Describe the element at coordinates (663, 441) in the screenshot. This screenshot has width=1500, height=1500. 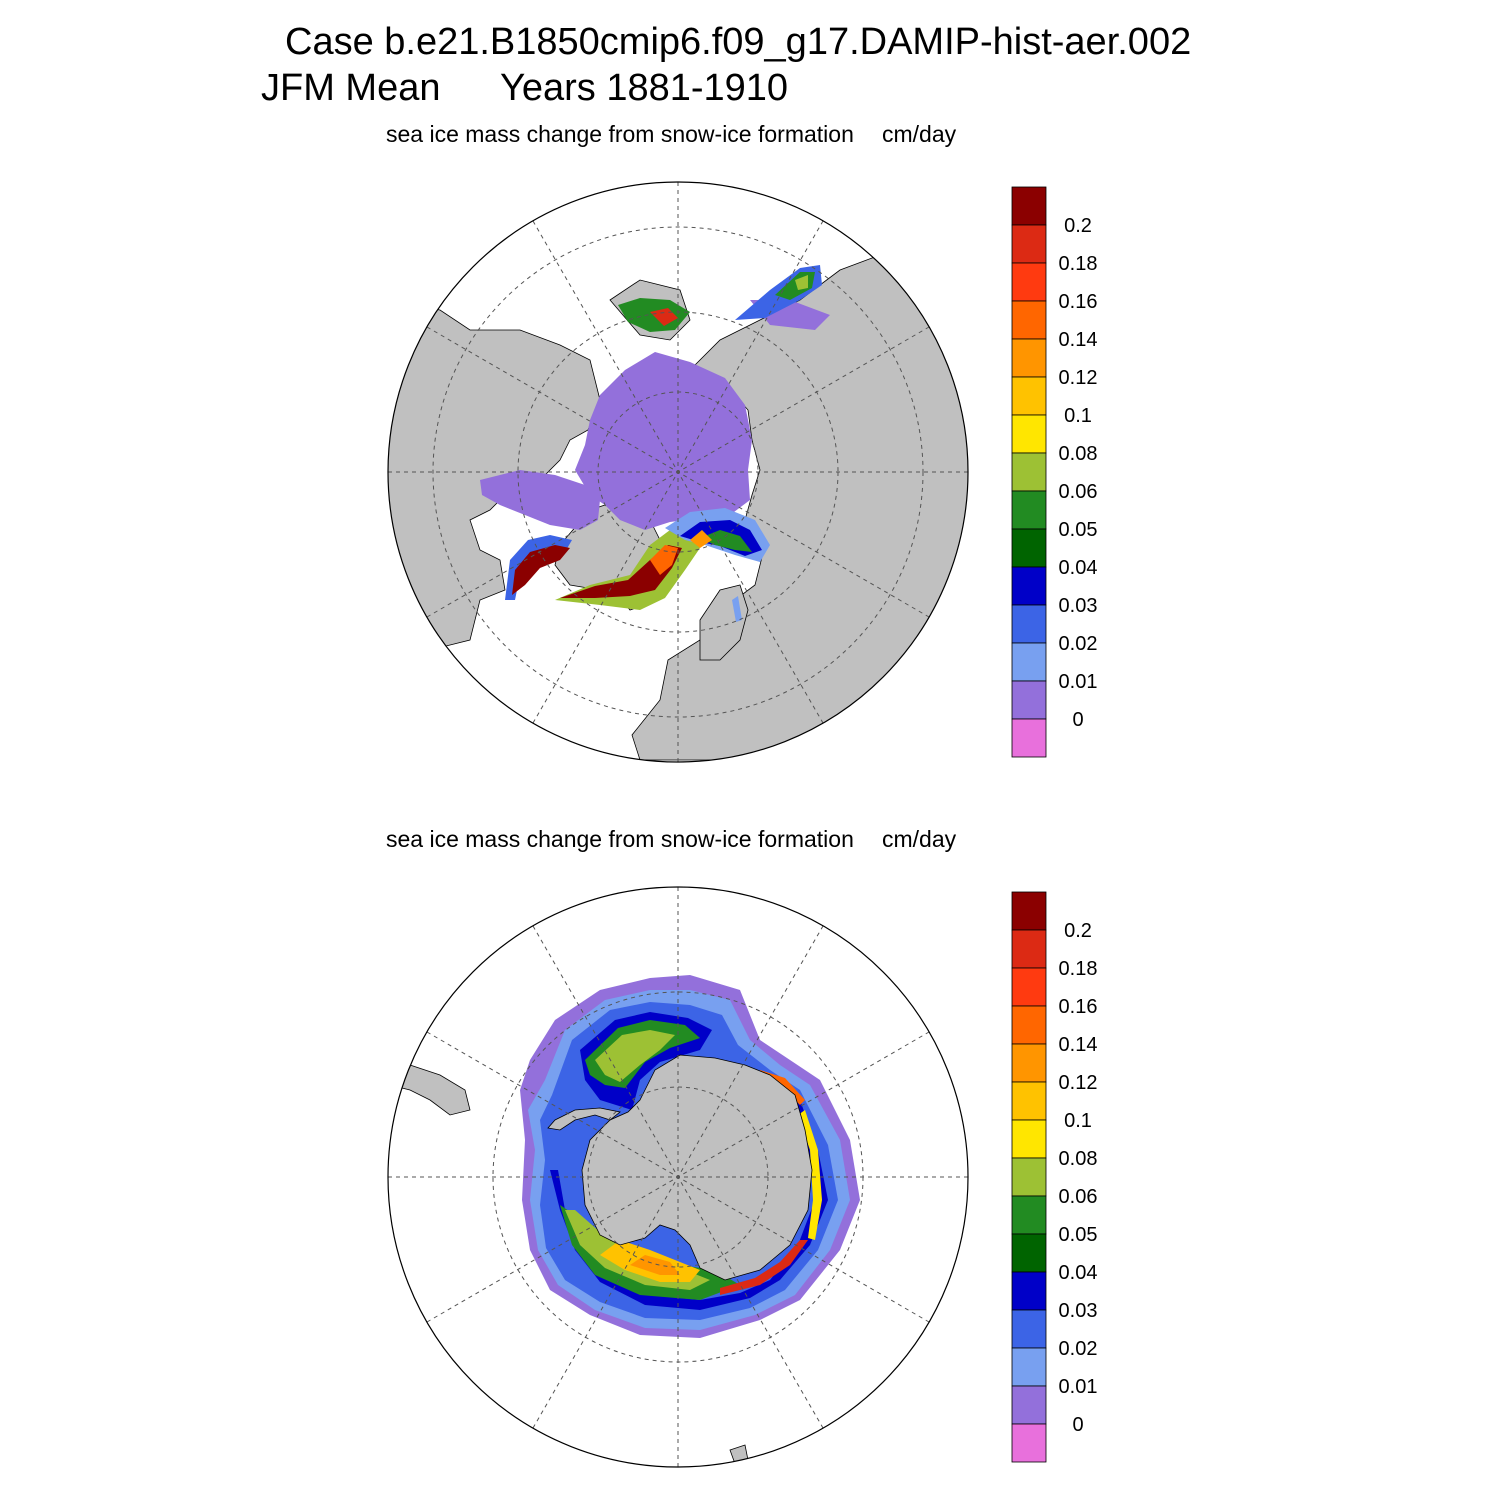
I see `north-arctic-ice-zone` at that location.